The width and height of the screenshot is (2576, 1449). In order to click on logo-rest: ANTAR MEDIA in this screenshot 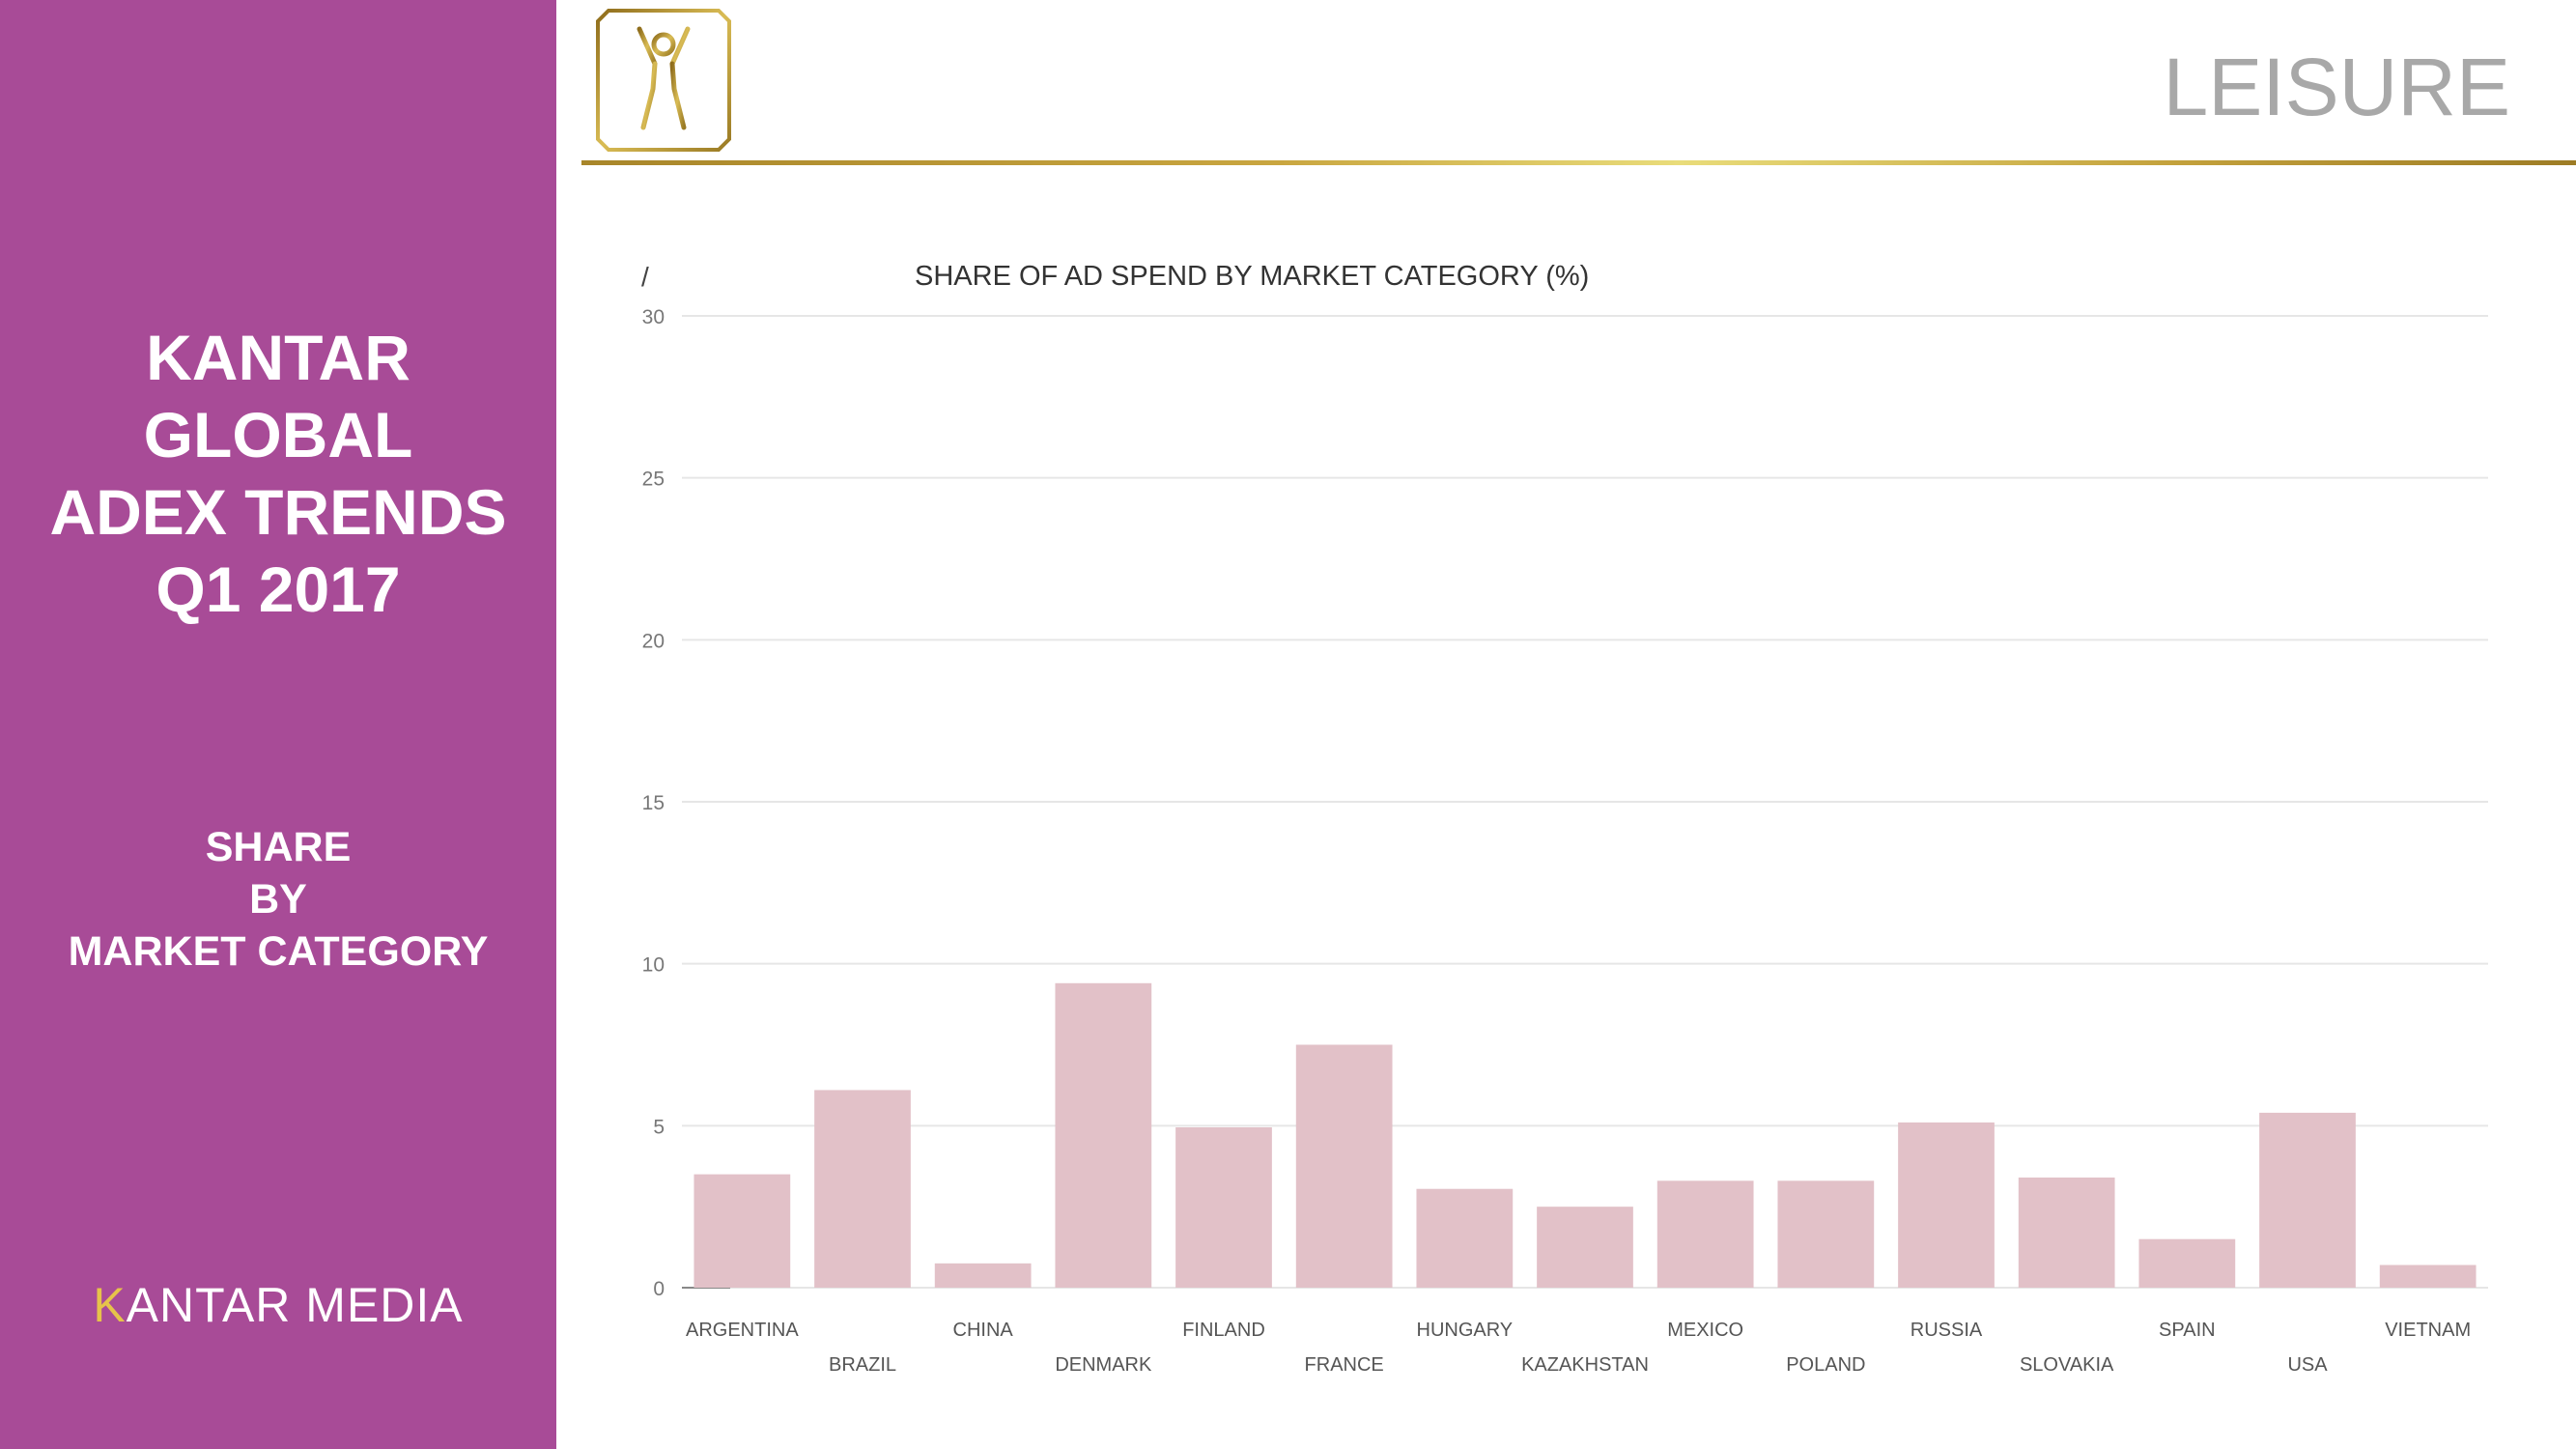, I will do `click(295, 1305)`.